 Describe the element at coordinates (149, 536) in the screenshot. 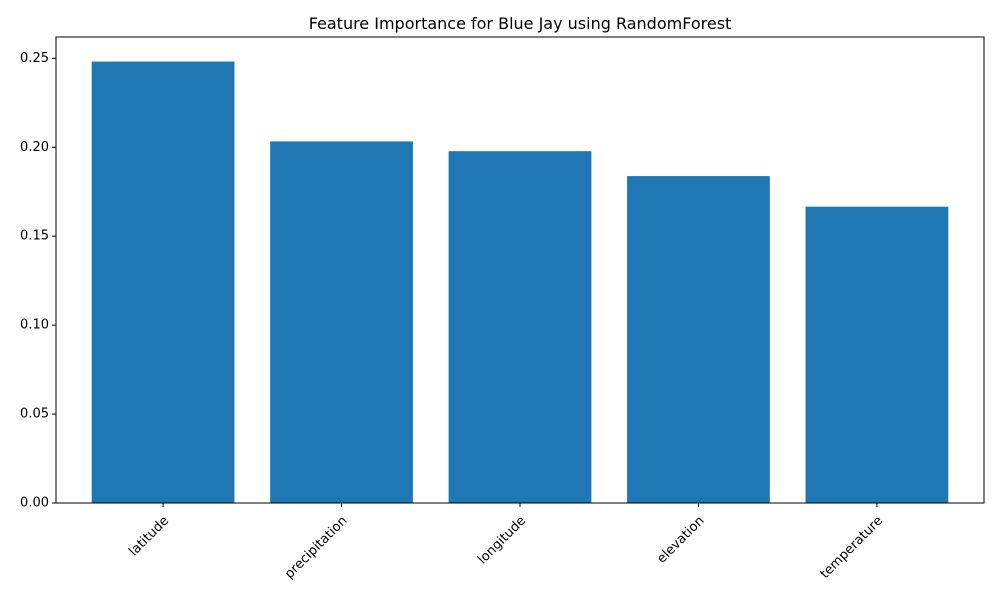

I see `x-tick-label: latitude` at that location.